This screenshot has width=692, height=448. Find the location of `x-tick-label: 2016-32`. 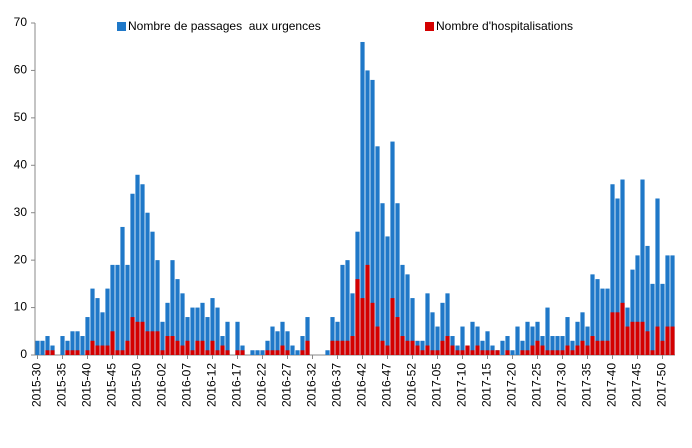

x-tick-label: 2016-32 is located at coordinates (312, 385).